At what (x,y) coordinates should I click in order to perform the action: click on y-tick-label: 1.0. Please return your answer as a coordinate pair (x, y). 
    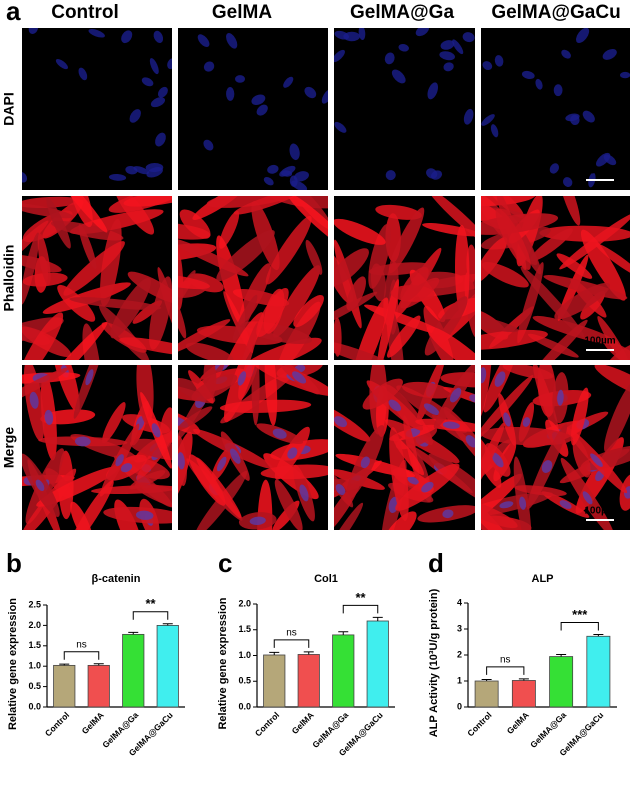
    Looking at the image, I should click on (244, 655).